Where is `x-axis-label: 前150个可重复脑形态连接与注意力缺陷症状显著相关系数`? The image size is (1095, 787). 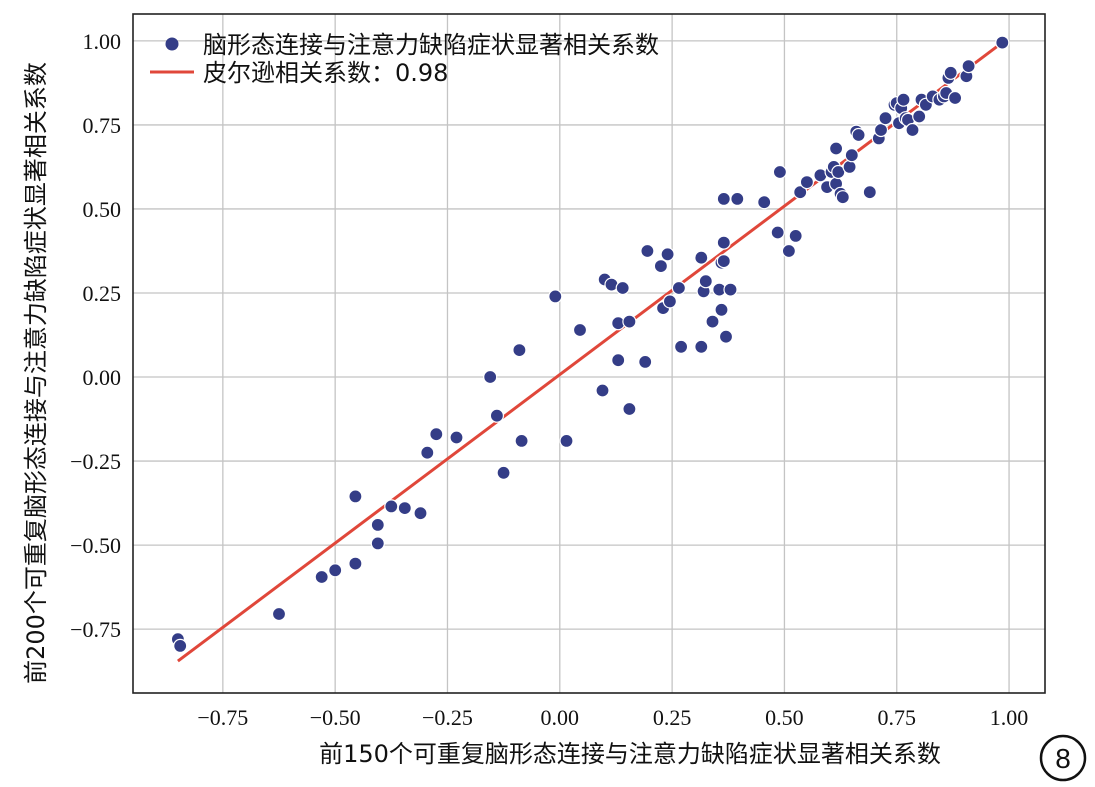 x-axis-label: 前150个可重复脑形态连接与注意力缺陷症状显著相关系数 is located at coordinates (630, 754).